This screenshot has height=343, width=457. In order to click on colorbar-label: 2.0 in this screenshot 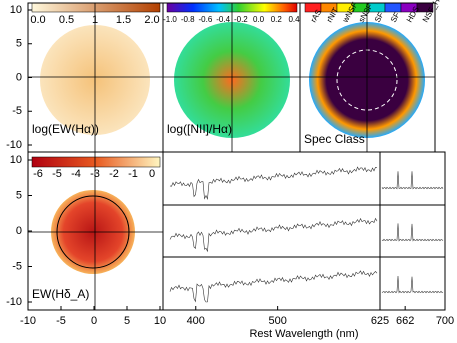, I will do `click(151, 20)`.